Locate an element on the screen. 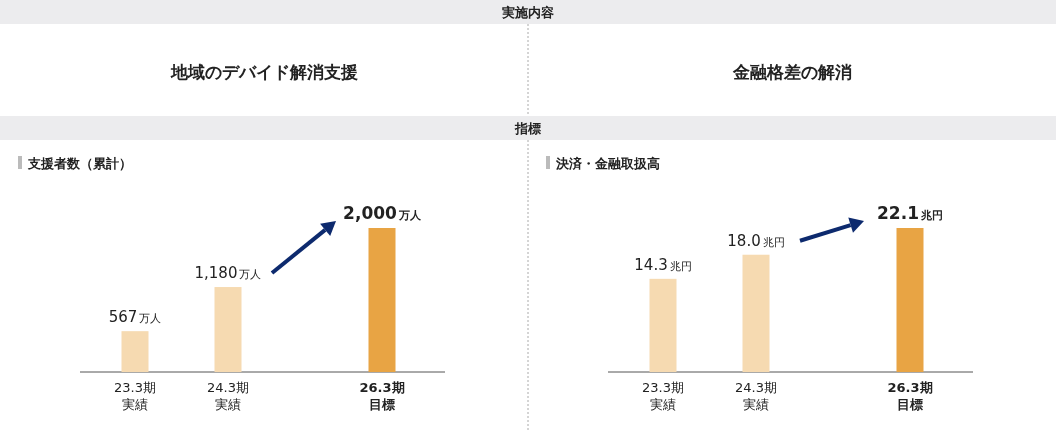  data-label: 567万人 is located at coordinates (135, 317).